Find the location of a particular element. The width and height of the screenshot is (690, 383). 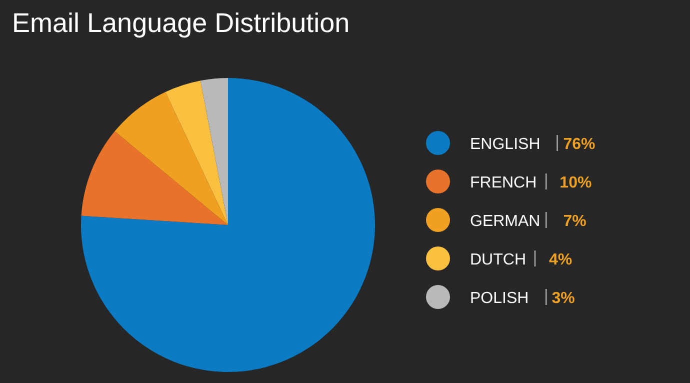

legend-label: ENGLISH is located at coordinates (505, 144).